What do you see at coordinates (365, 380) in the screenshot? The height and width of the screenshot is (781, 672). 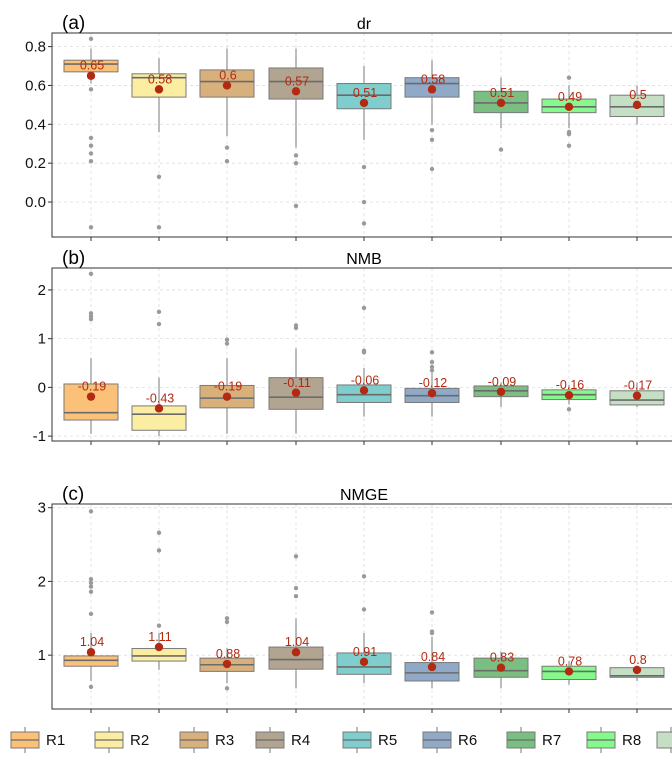 I see `mean-label: -0.06` at bounding box center [365, 380].